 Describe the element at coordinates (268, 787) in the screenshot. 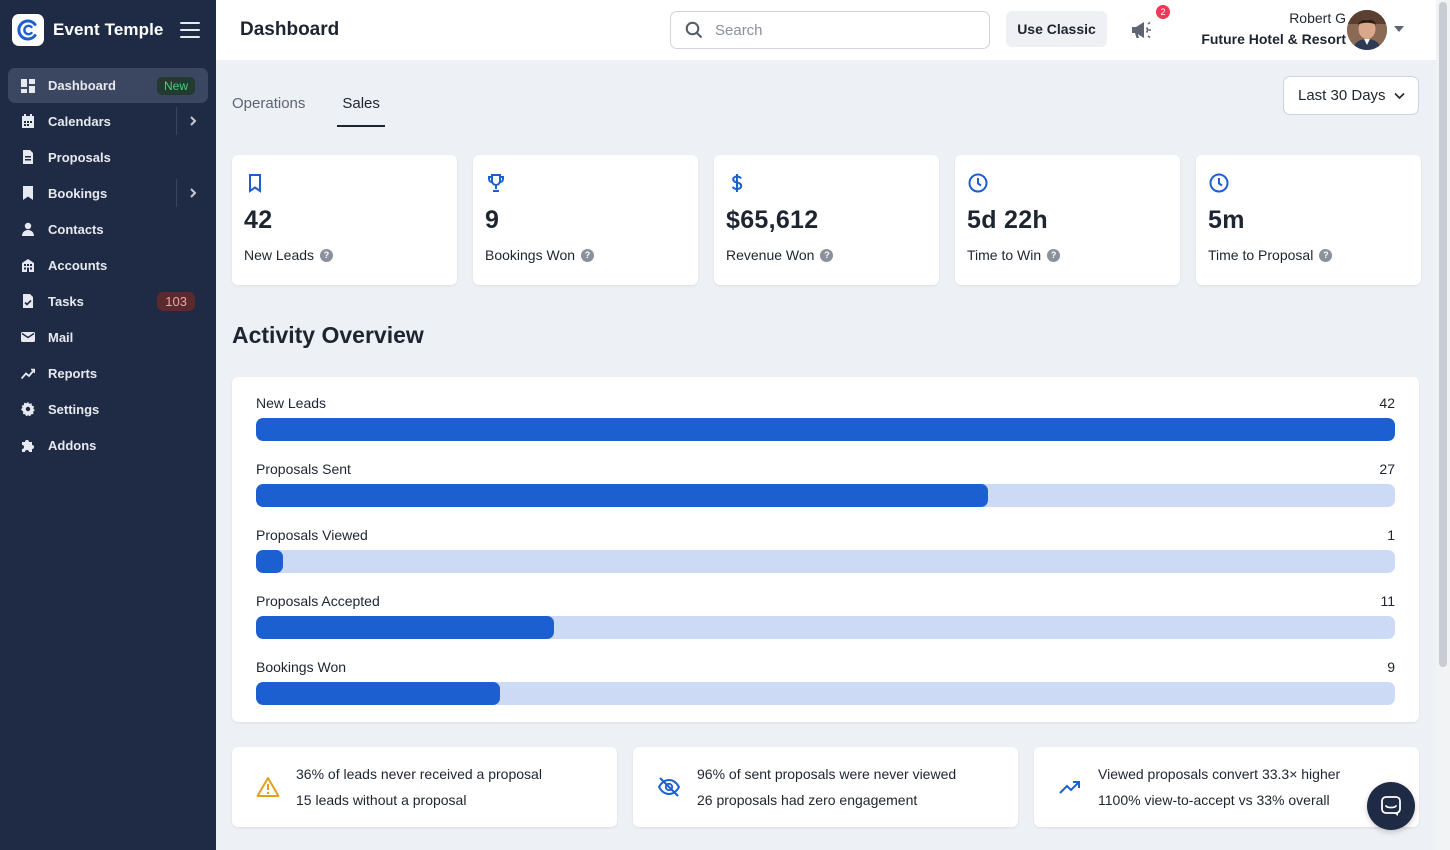

I see `warning-icon` at that location.